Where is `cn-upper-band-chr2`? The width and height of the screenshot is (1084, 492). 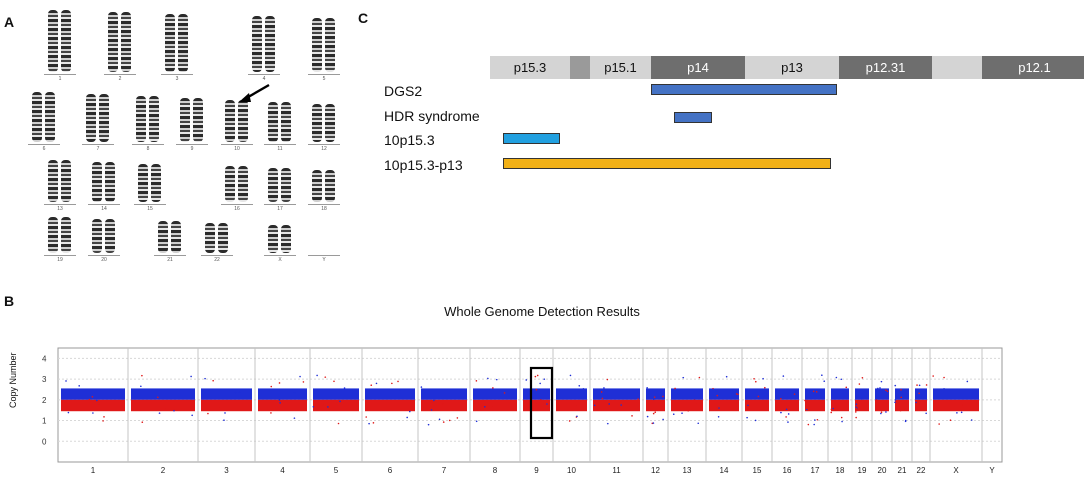
cn-upper-band-chr2 is located at coordinates (163, 394).